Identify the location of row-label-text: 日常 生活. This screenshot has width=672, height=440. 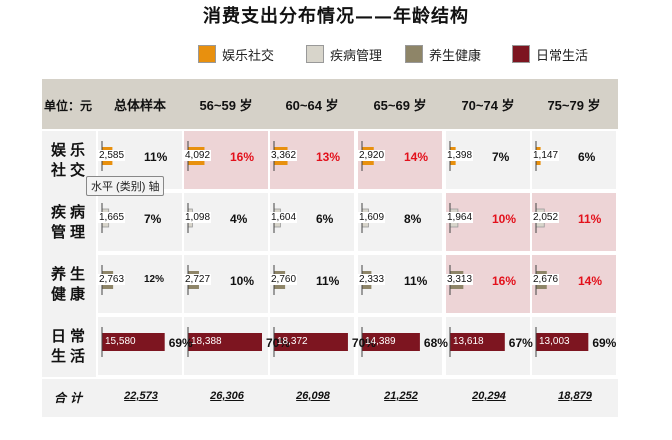
(69, 346).